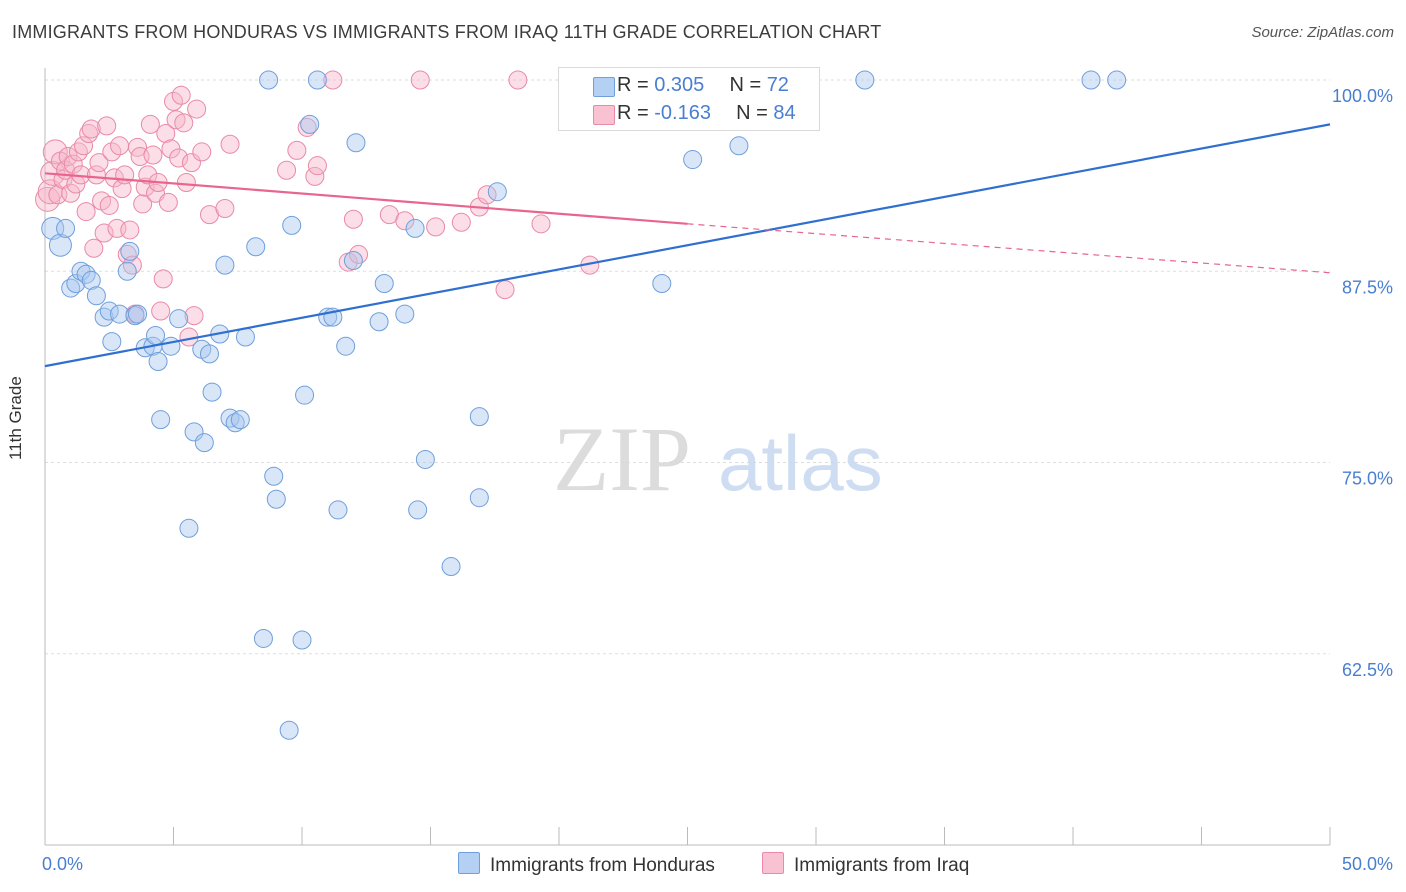  What do you see at coordinates (1322, 32) in the screenshot?
I see `source-credit: Source: ZipAtlas.com` at bounding box center [1322, 32].